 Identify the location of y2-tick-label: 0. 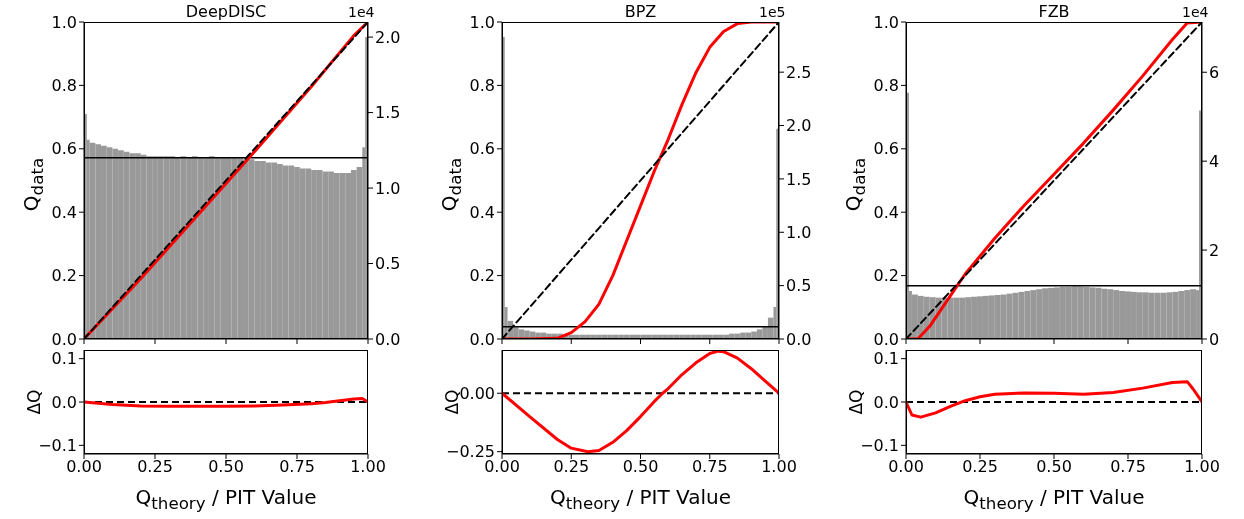
(1214, 339).